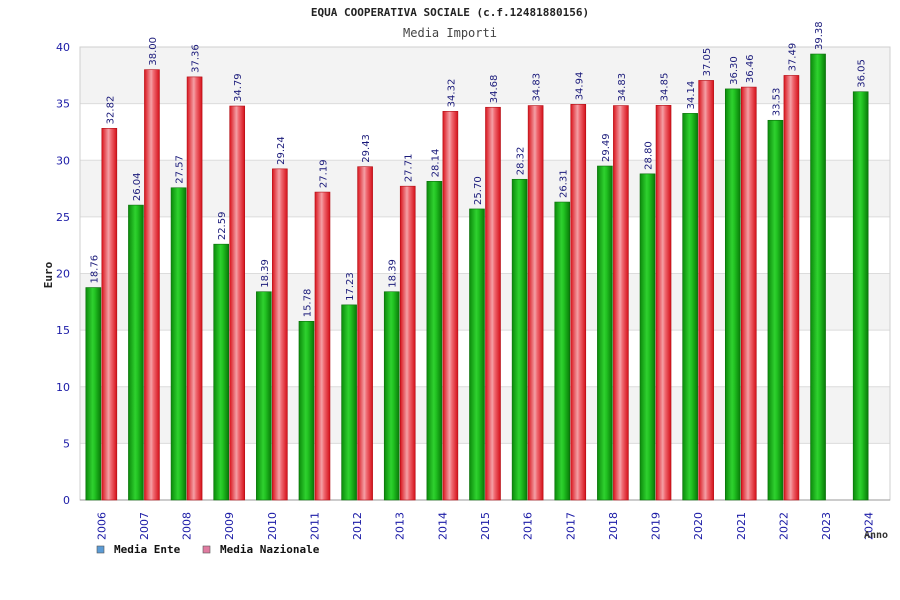  I want to click on data-label: 29.49, so click(606, 147).